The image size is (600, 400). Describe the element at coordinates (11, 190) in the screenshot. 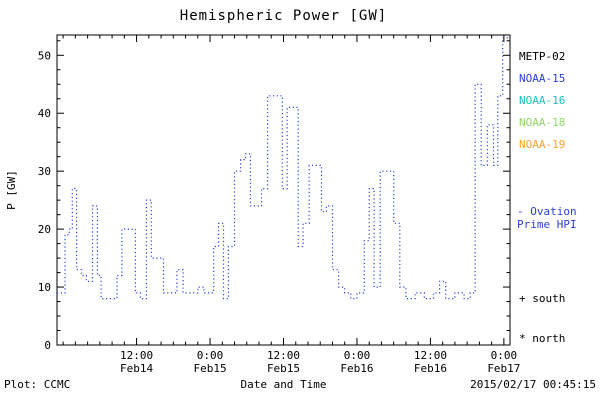

I see `y-axis-label: P [GW]` at that location.